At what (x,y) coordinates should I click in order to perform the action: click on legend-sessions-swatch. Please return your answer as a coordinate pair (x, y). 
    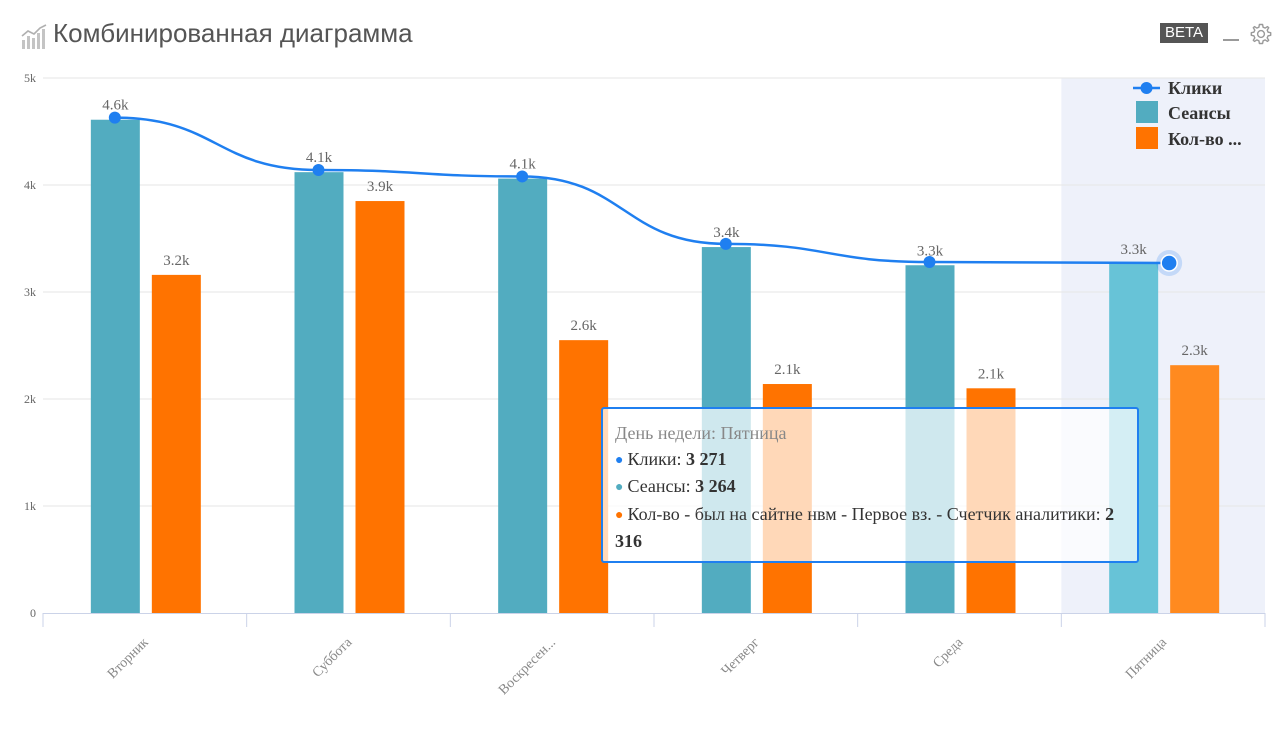
    Looking at the image, I should click on (1147, 112).